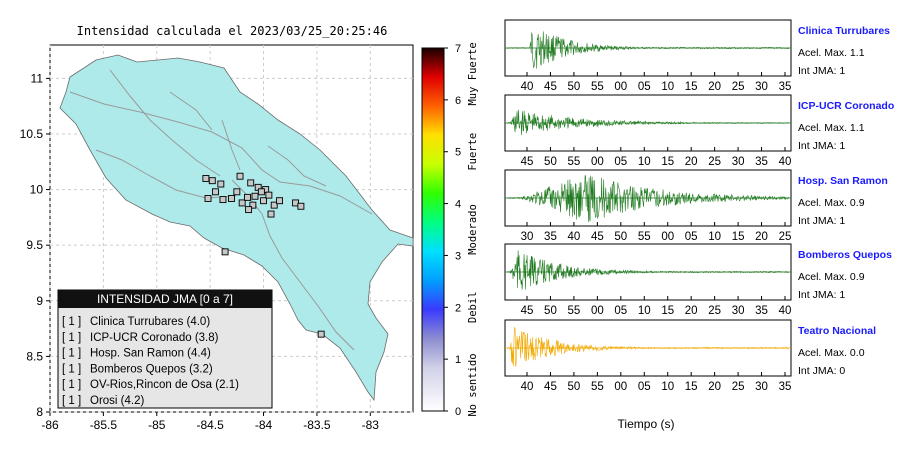  Describe the element at coordinates (831, 128) in the screenshot. I see `station-max-accel: Acel. Max. 1.1` at that location.